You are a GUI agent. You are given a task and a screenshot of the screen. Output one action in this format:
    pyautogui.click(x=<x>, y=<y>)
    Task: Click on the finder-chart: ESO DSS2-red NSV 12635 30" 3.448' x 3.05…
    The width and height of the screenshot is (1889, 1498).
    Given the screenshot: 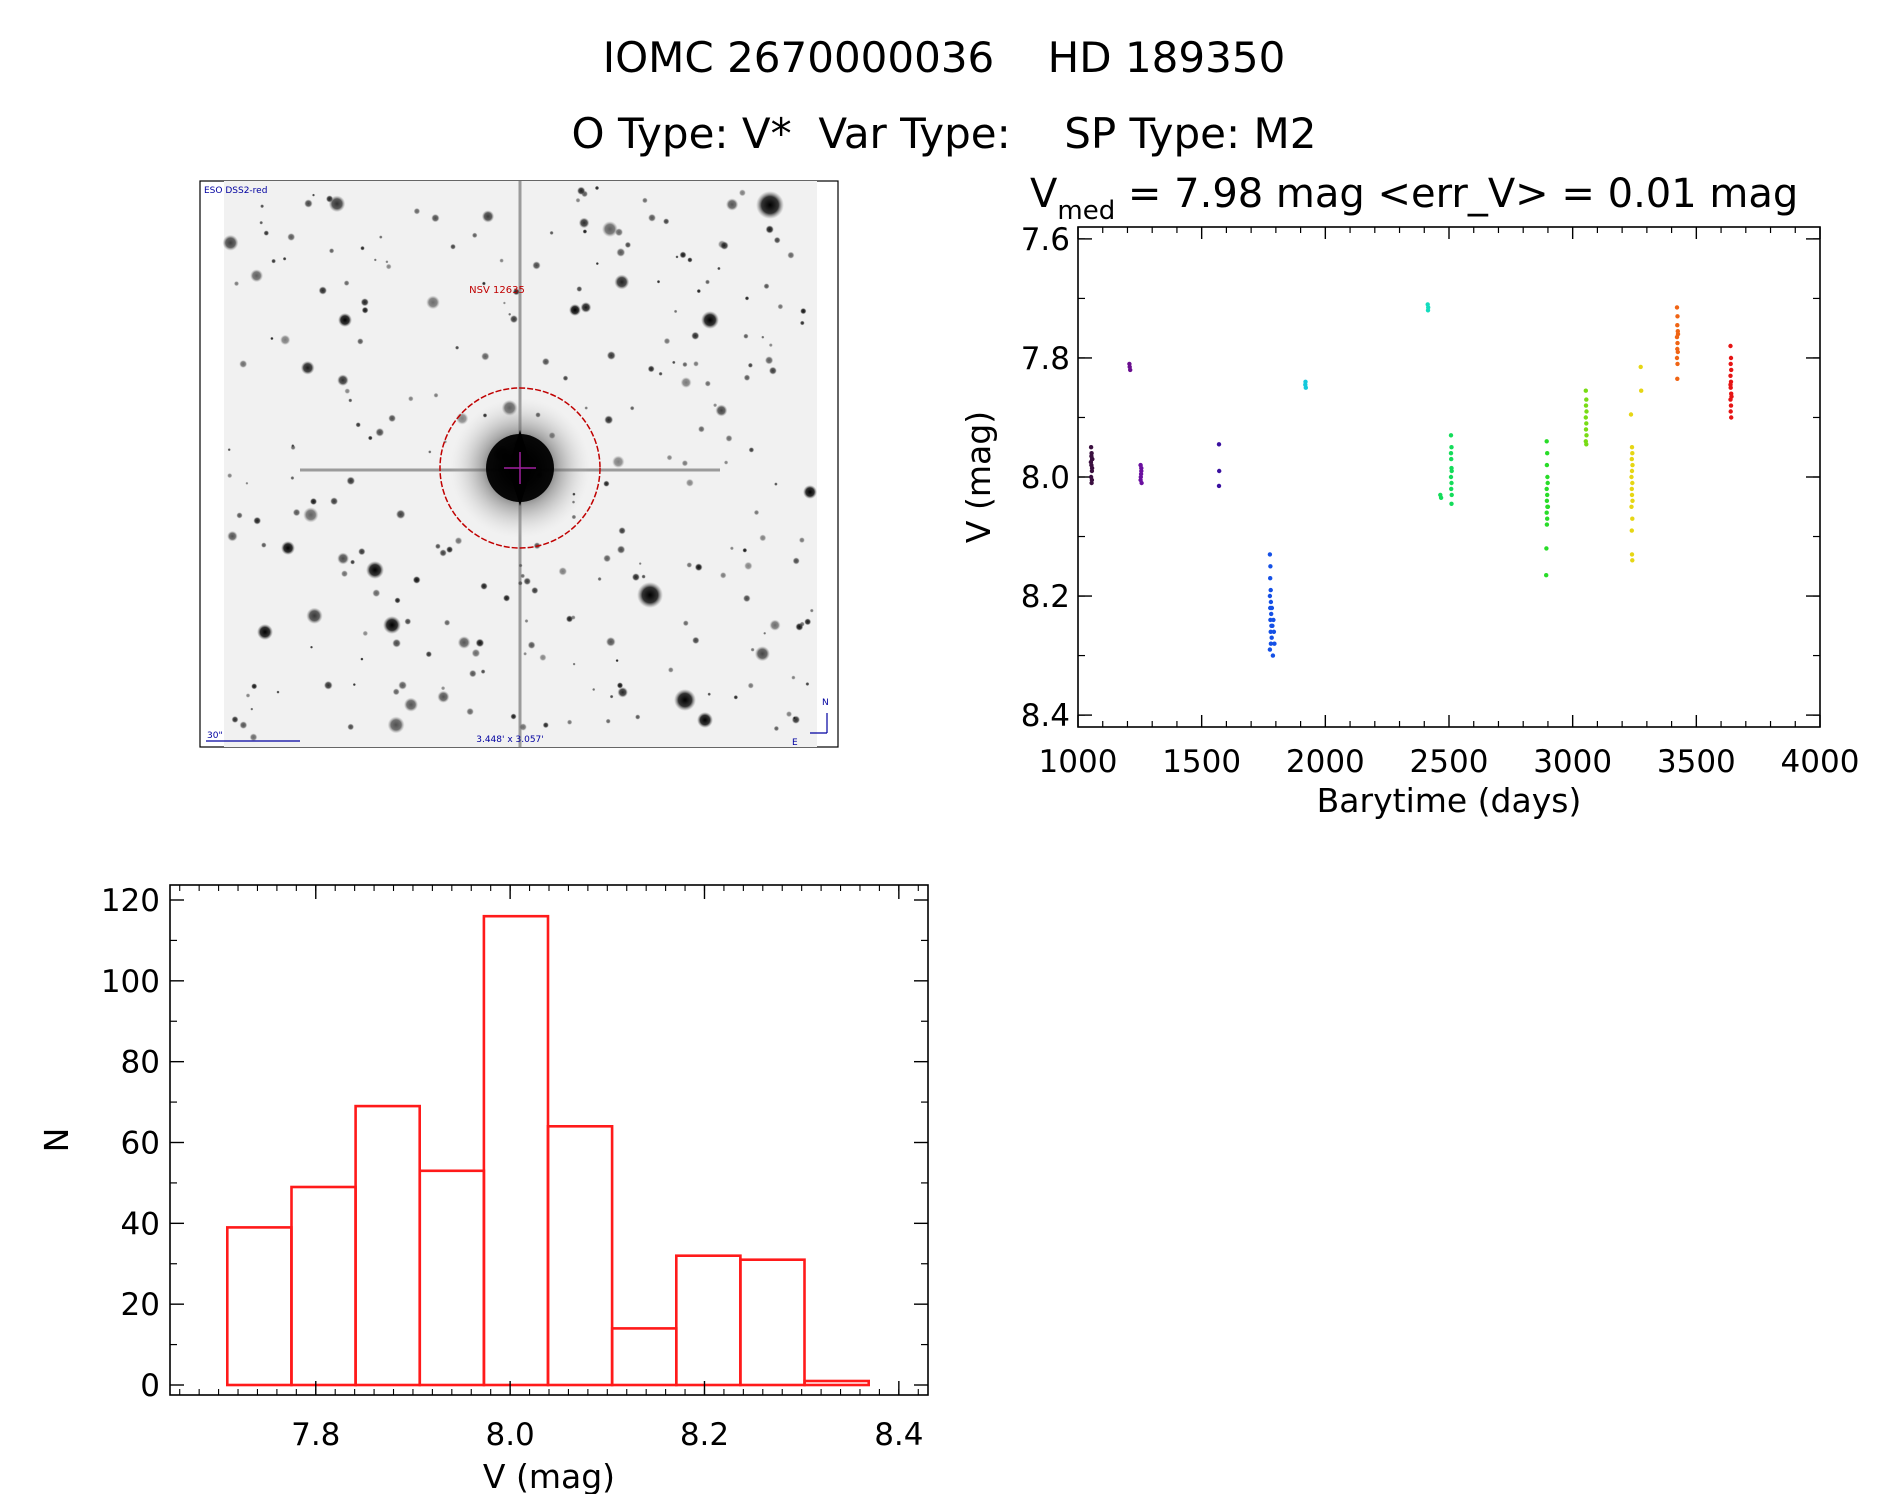 What is the action you would take?
    pyautogui.click(x=519, y=464)
    